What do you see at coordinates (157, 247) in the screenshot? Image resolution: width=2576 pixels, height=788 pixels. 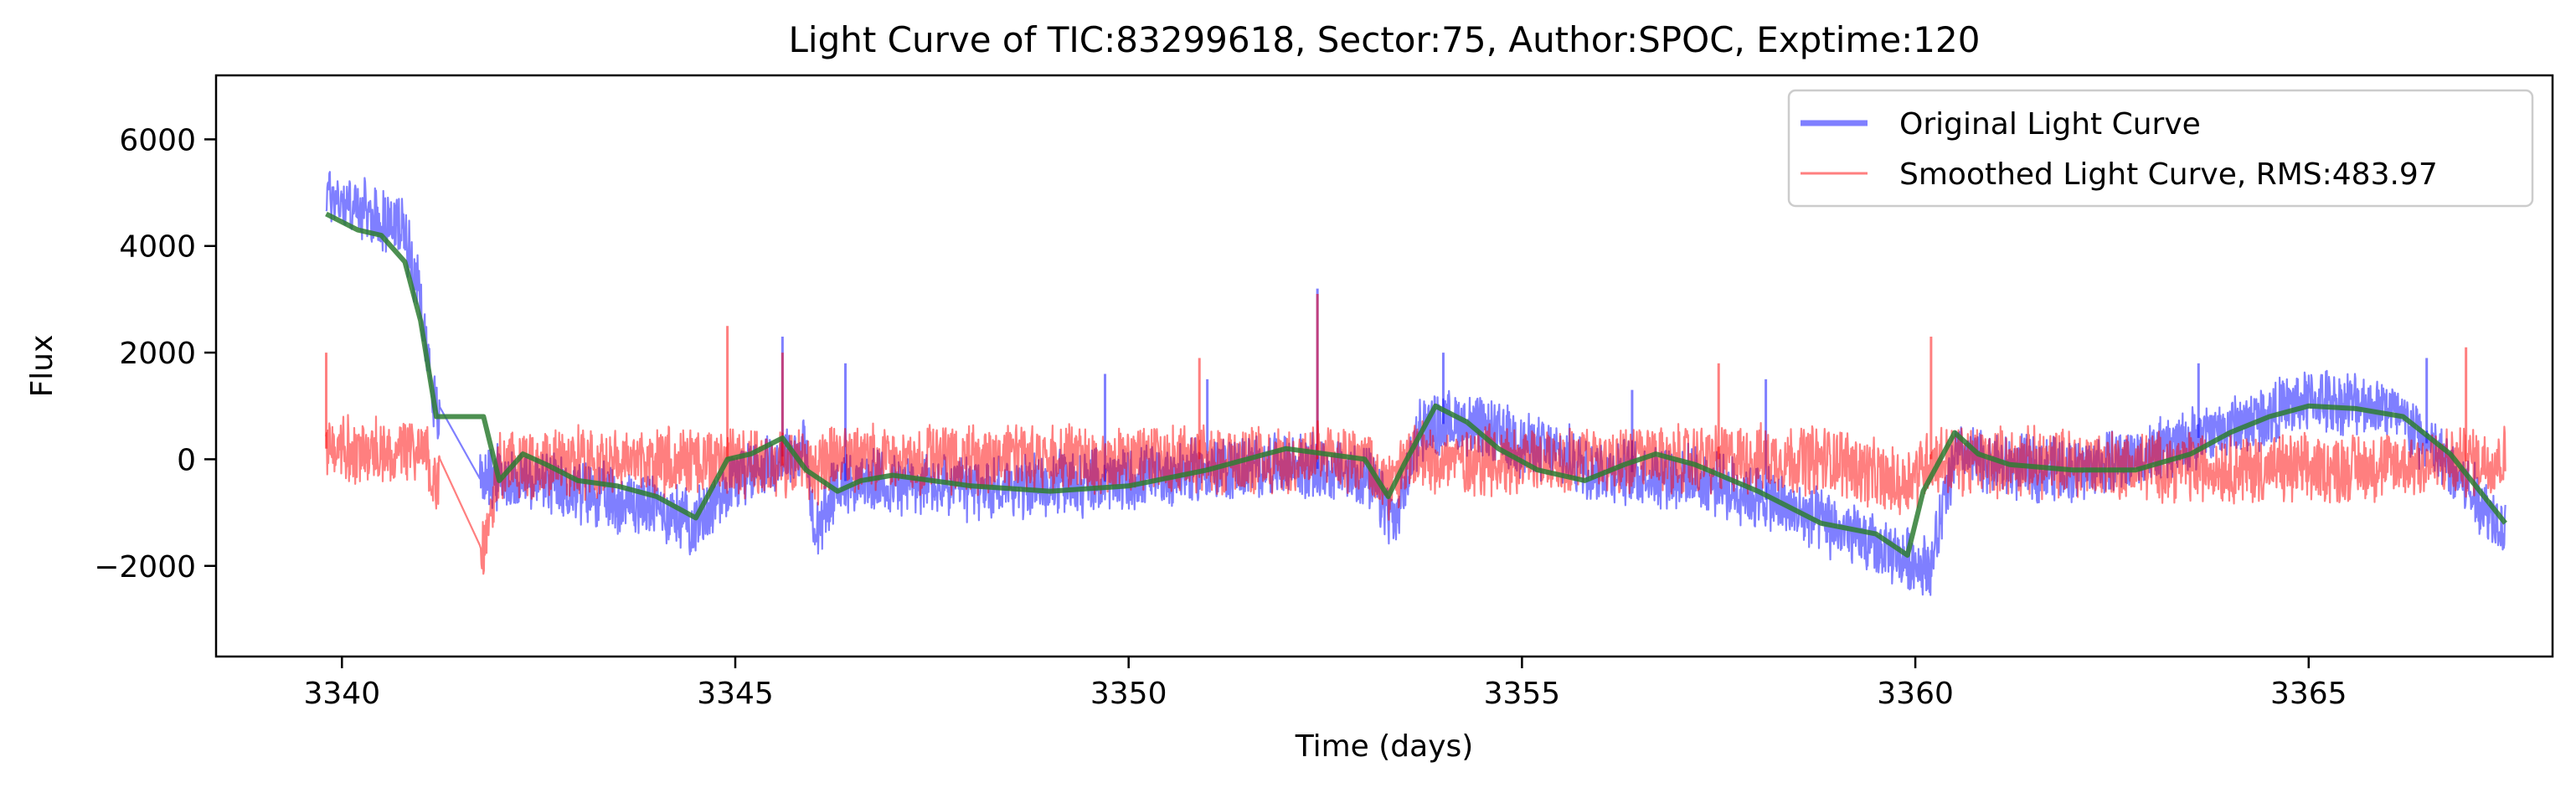 I see `y-tick-label: 4000` at bounding box center [157, 247].